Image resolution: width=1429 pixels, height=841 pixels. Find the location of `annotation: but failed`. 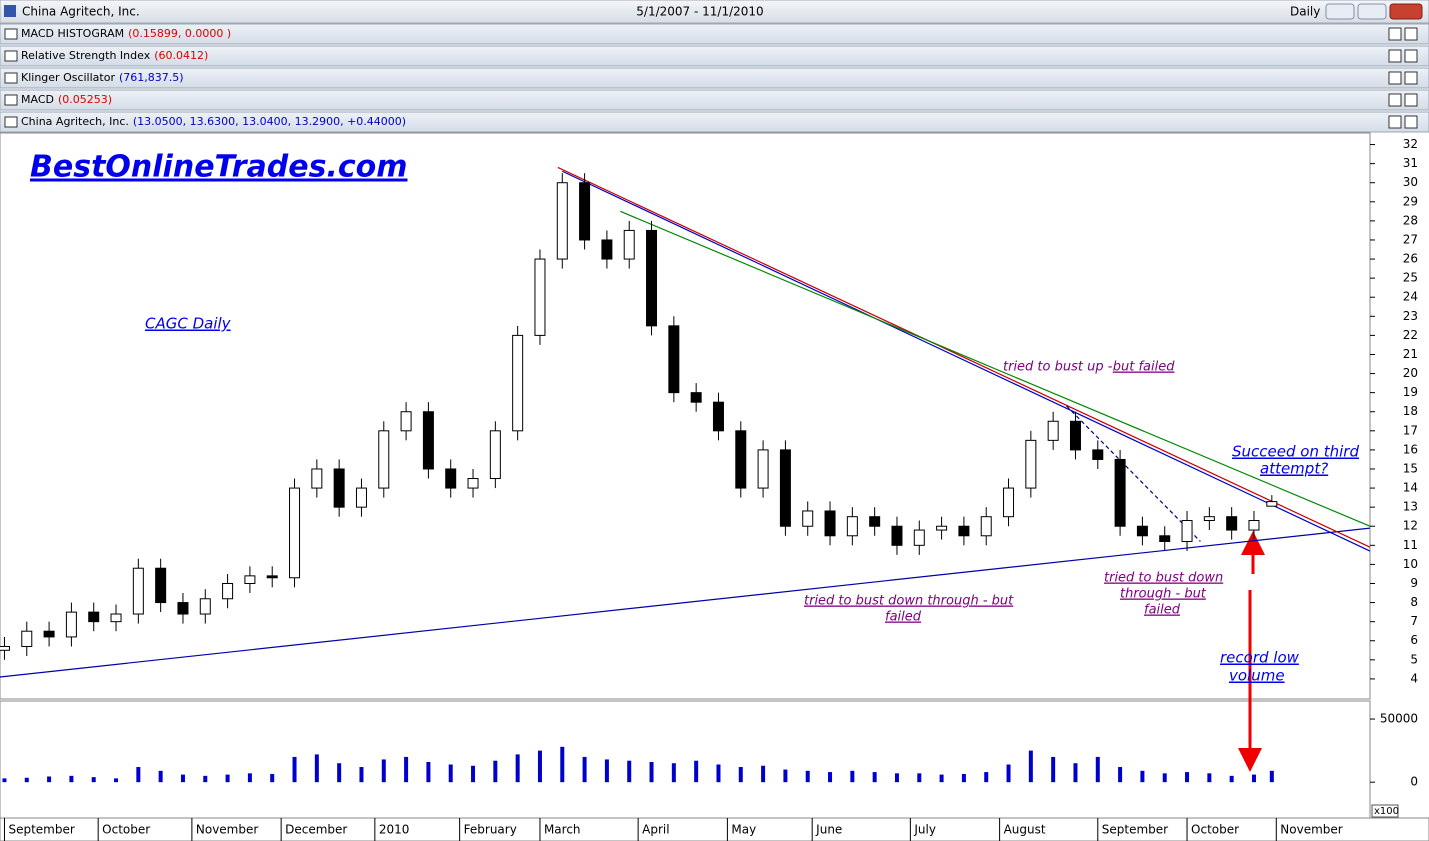

annotation: but failed is located at coordinates (1144, 367).